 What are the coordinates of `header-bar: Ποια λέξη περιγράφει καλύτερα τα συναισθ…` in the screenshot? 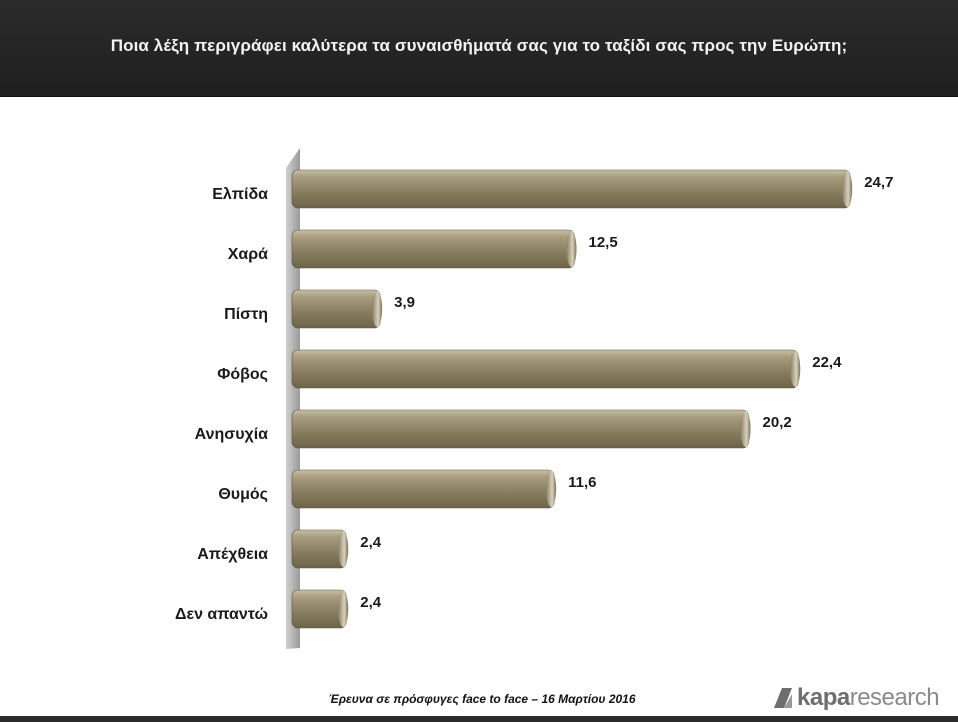 It's located at (479, 48).